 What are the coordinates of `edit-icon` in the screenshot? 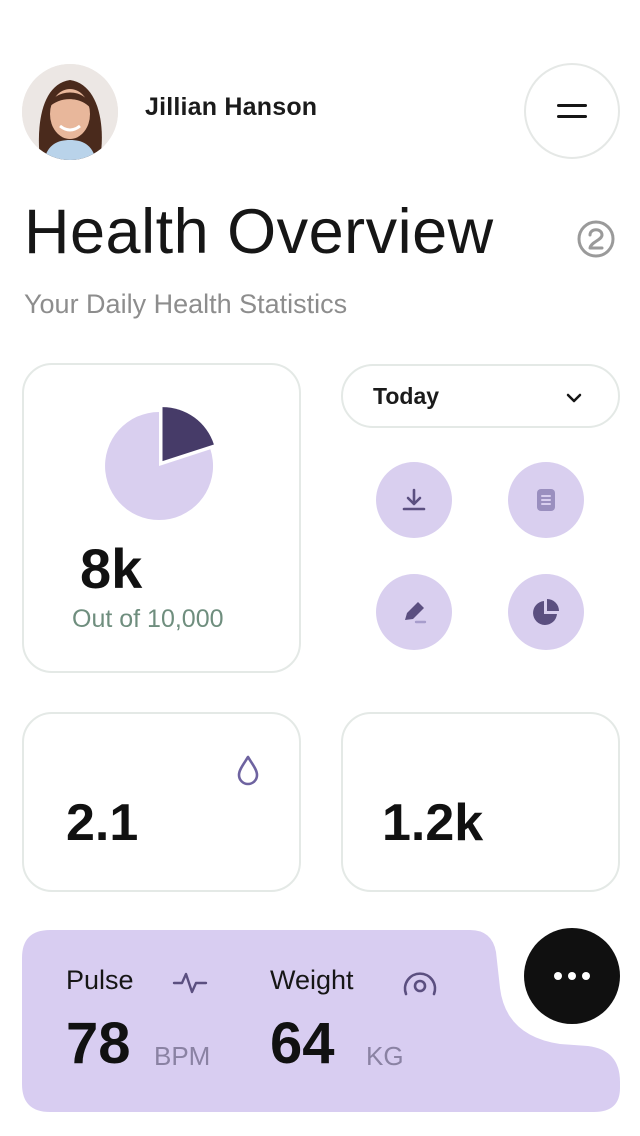 It's located at (416, 613).